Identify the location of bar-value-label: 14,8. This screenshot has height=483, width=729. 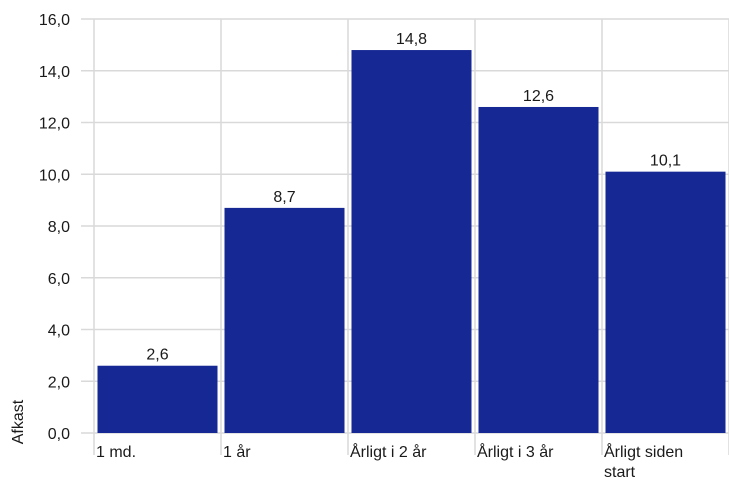
(411, 39).